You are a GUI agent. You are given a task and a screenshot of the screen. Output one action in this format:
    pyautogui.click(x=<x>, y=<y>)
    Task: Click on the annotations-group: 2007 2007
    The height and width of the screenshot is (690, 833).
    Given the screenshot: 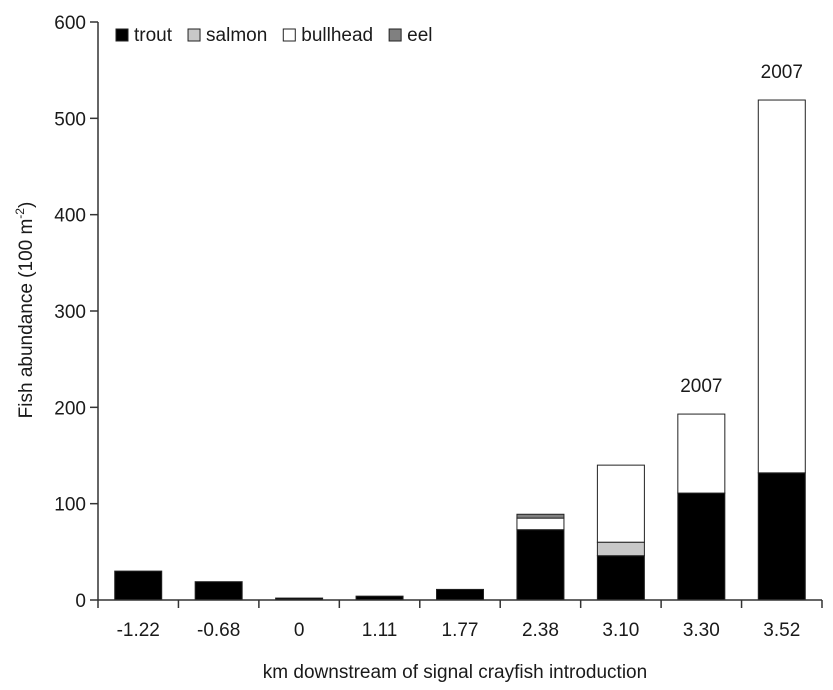 What is the action you would take?
    pyautogui.click(x=741, y=229)
    